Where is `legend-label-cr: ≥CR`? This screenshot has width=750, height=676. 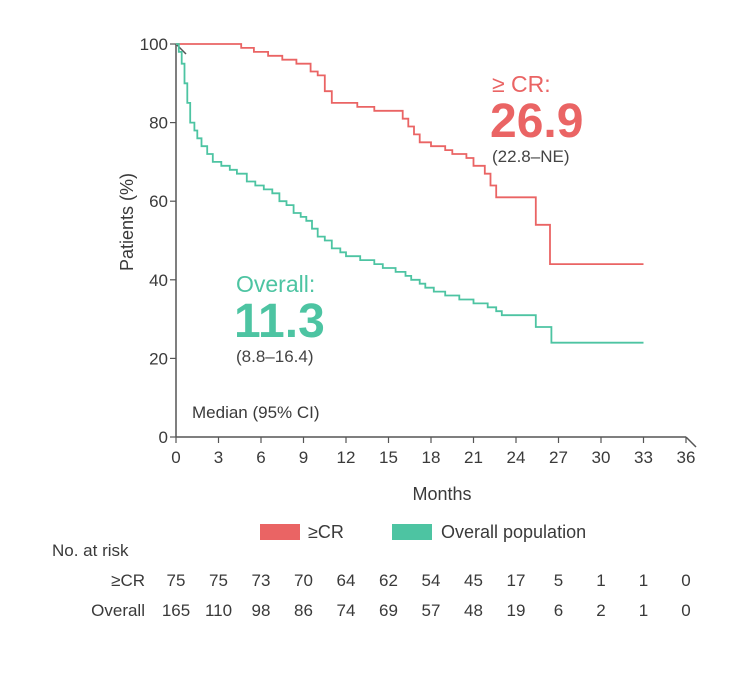
legend-label-cr: ≥CR is located at coordinates (326, 532).